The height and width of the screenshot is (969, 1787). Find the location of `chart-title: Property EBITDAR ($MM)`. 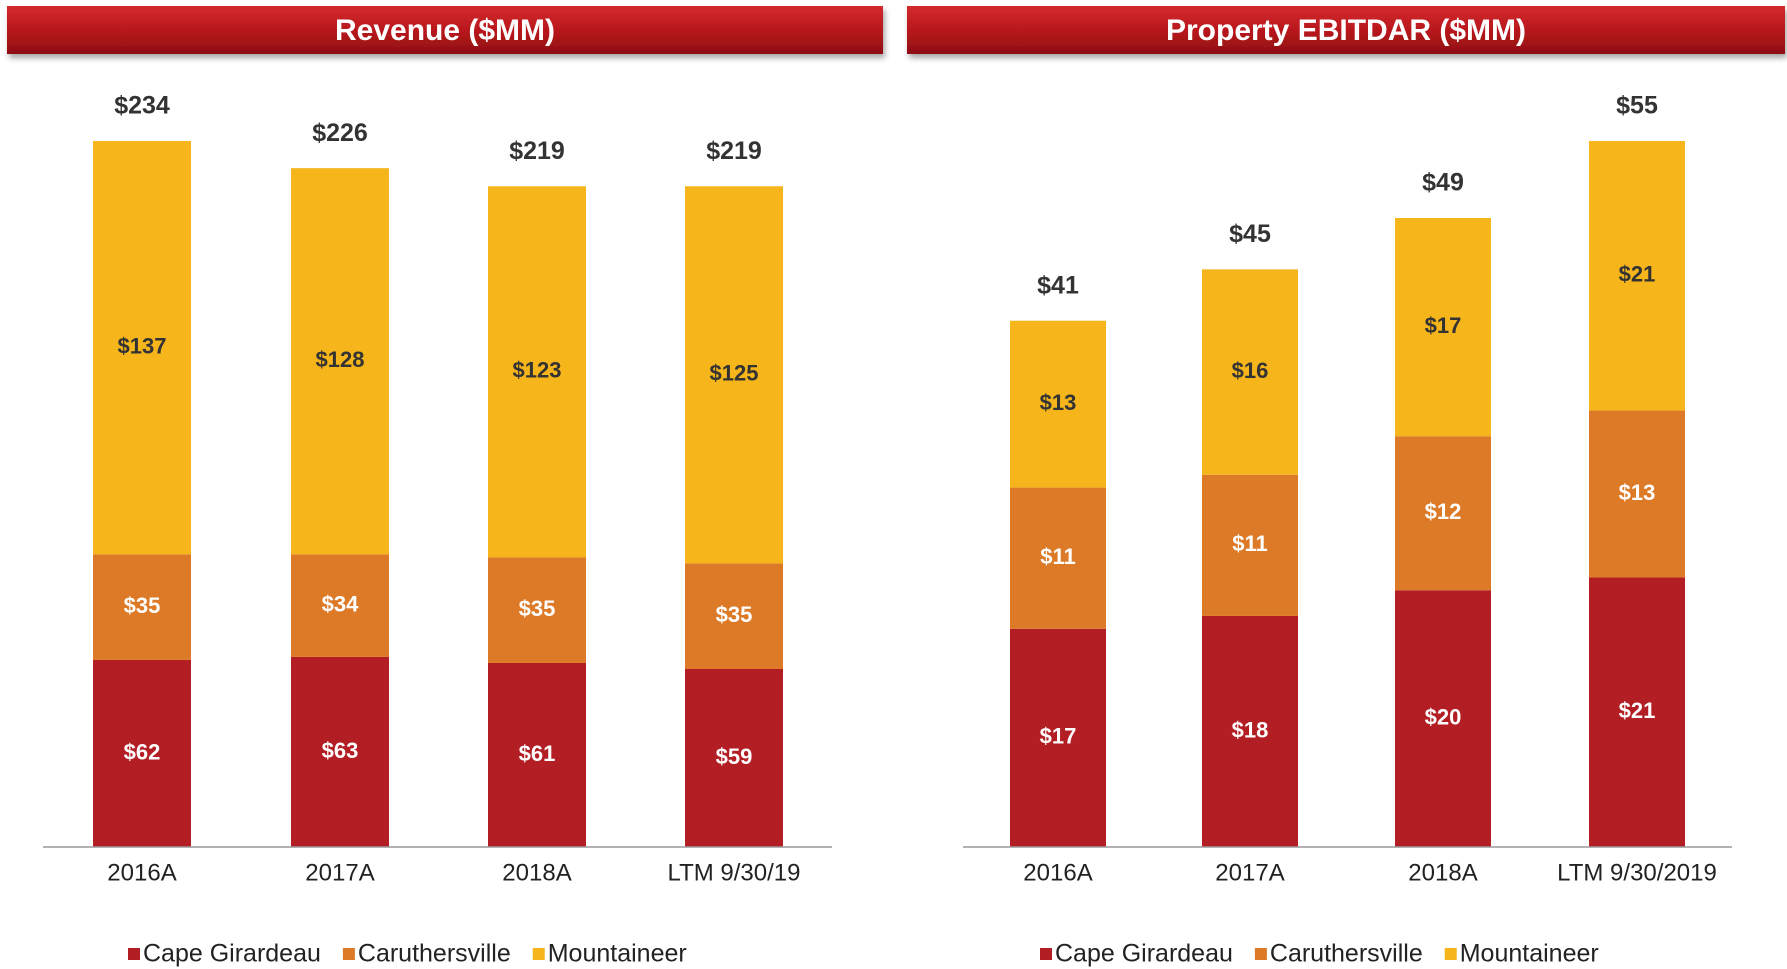

chart-title: Property EBITDAR ($MM) is located at coordinates (1346, 30).